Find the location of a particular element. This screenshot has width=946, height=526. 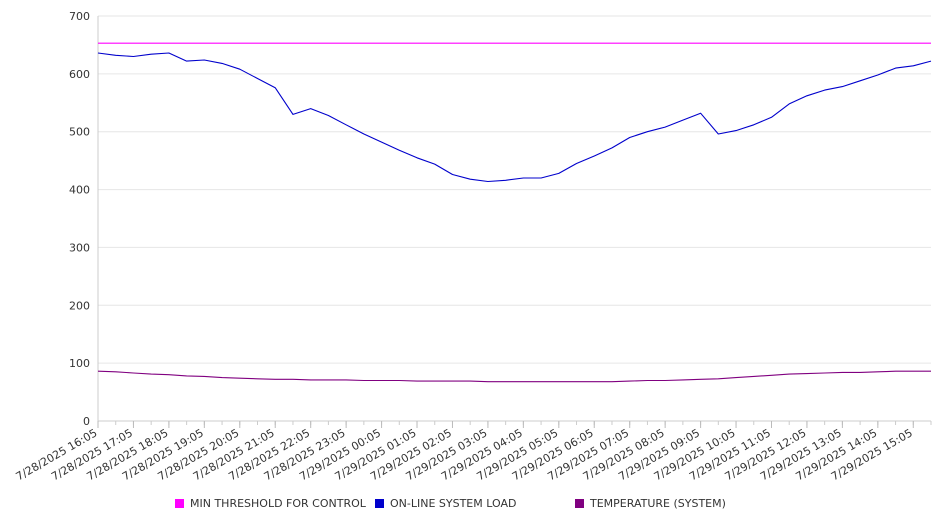

legend-label-min-threshold: MIN THRESHOLD FOR CONTROL is located at coordinates (278, 503).